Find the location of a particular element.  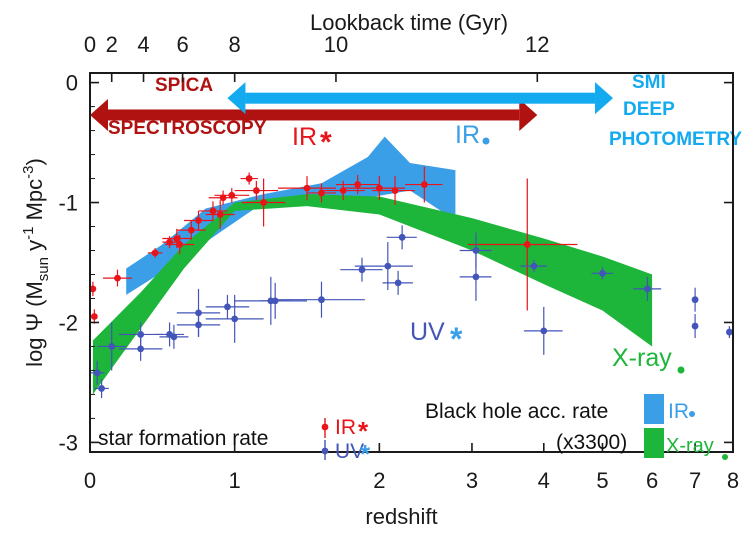

legend-bh-ir-dot is located at coordinates (692, 414).